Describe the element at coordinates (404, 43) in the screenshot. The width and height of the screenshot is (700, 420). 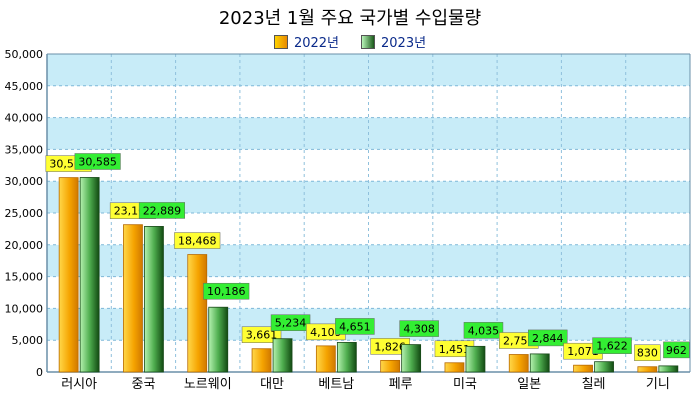
I see `legend-label-2023: 2023년` at that location.